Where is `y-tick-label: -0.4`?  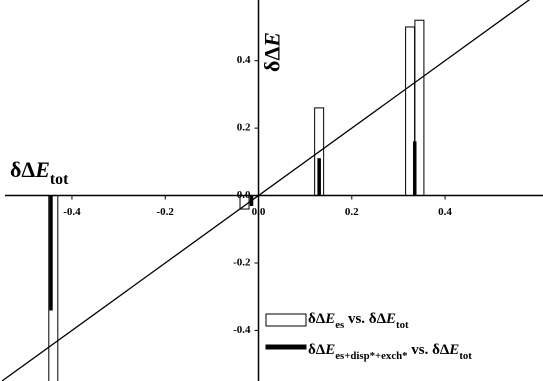 y-tick-label: -0.4 is located at coordinates (242, 330).